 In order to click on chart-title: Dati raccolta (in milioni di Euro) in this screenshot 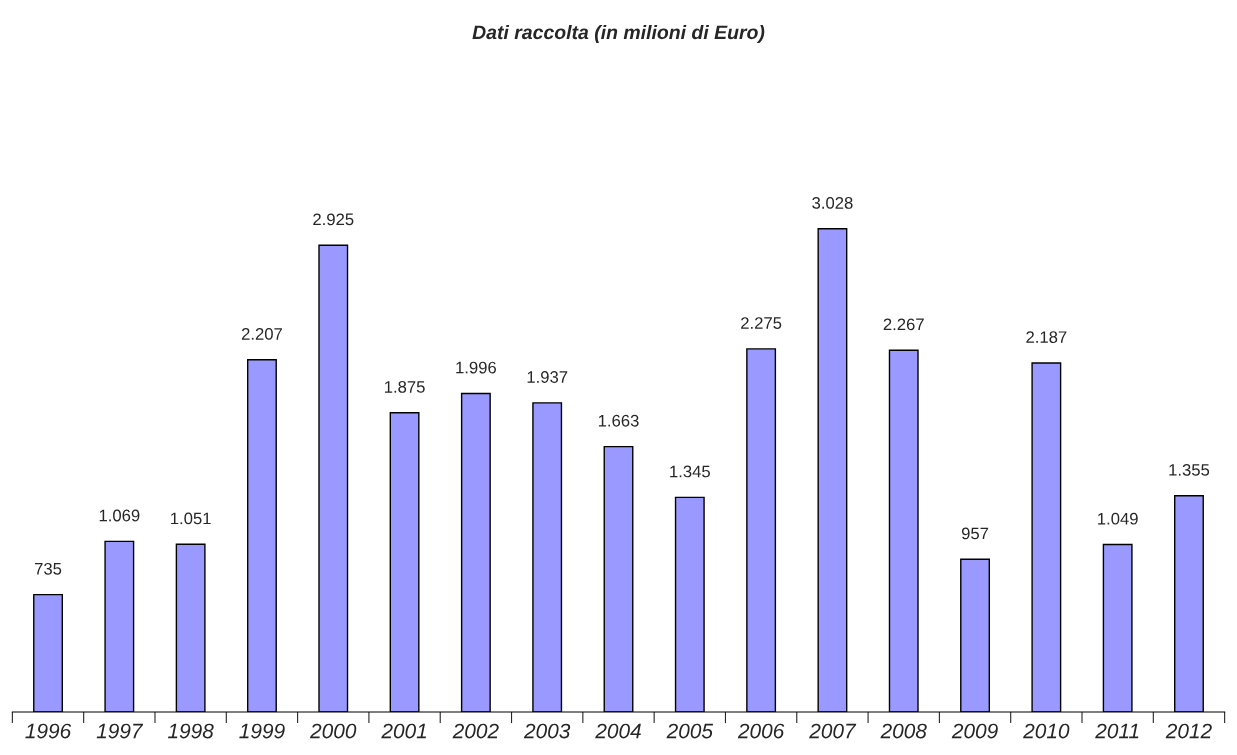, I will do `click(618, 34)`.